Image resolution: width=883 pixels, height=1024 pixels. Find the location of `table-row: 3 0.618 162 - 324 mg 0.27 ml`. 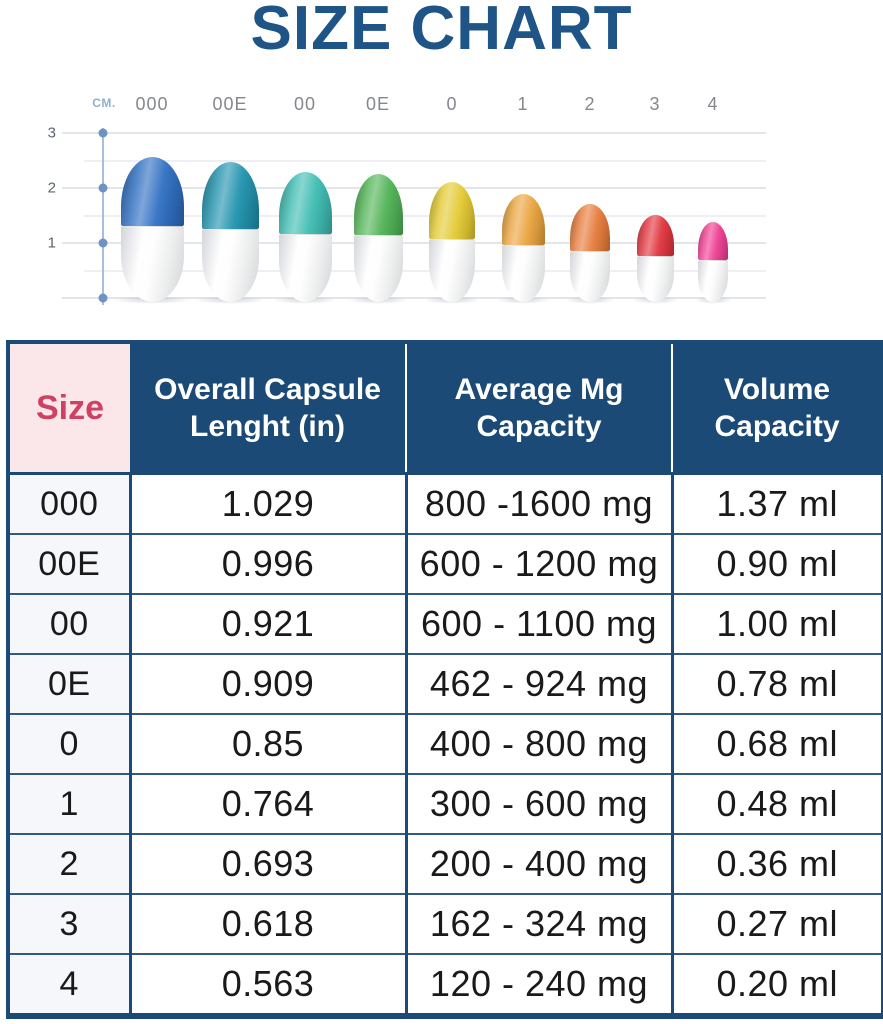

table-row: 3 0.618 162 - 324 mg 0.27 ml is located at coordinates (445, 923).